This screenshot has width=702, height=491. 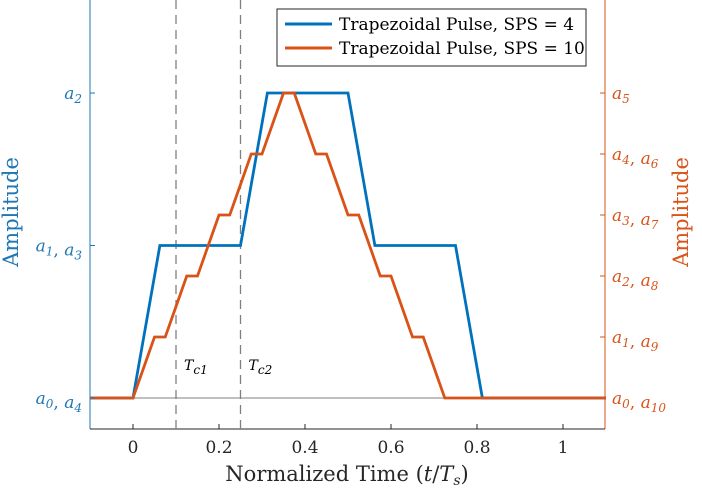 I want to click on x-tick-label: 1, so click(x=563, y=448).